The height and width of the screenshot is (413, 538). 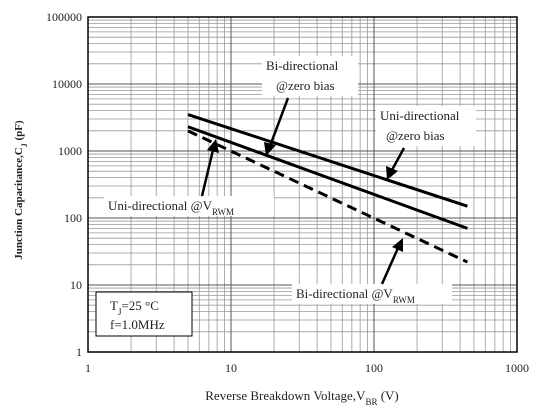 I want to click on annotation: TJ=25 °C, so click(x=134, y=307).